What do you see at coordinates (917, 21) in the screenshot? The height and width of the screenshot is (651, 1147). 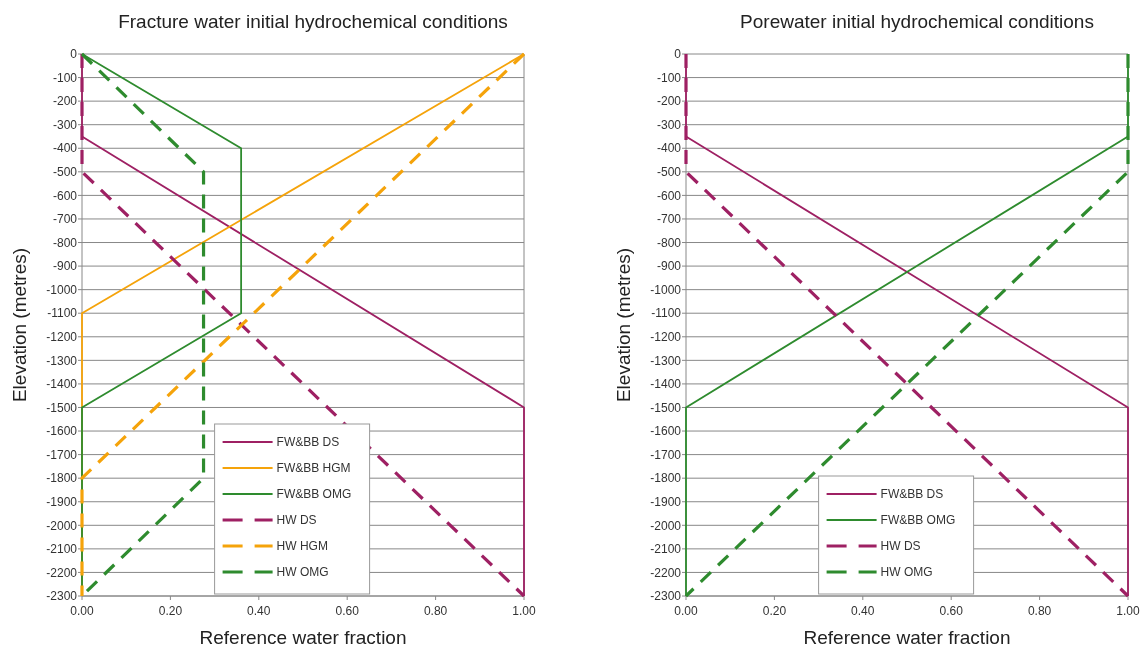 I see `chart-title: Porewater initial hydrochemical conditions` at bounding box center [917, 21].